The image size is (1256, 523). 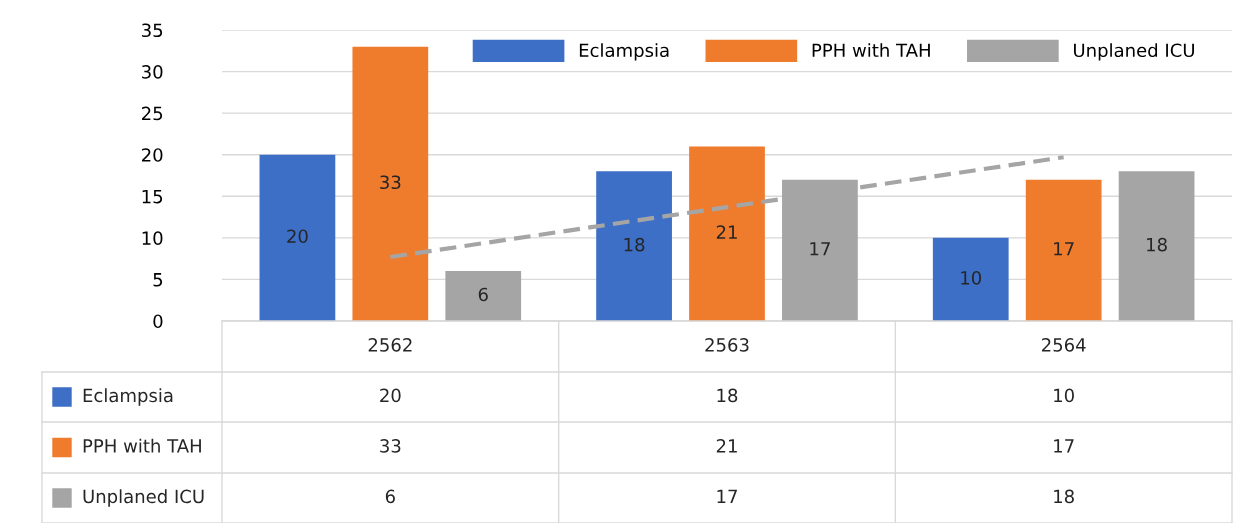 What do you see at coordinates (152, 113) in the screenshot?
I see `y-tick-label: 25` at bounding box center [152, 113].